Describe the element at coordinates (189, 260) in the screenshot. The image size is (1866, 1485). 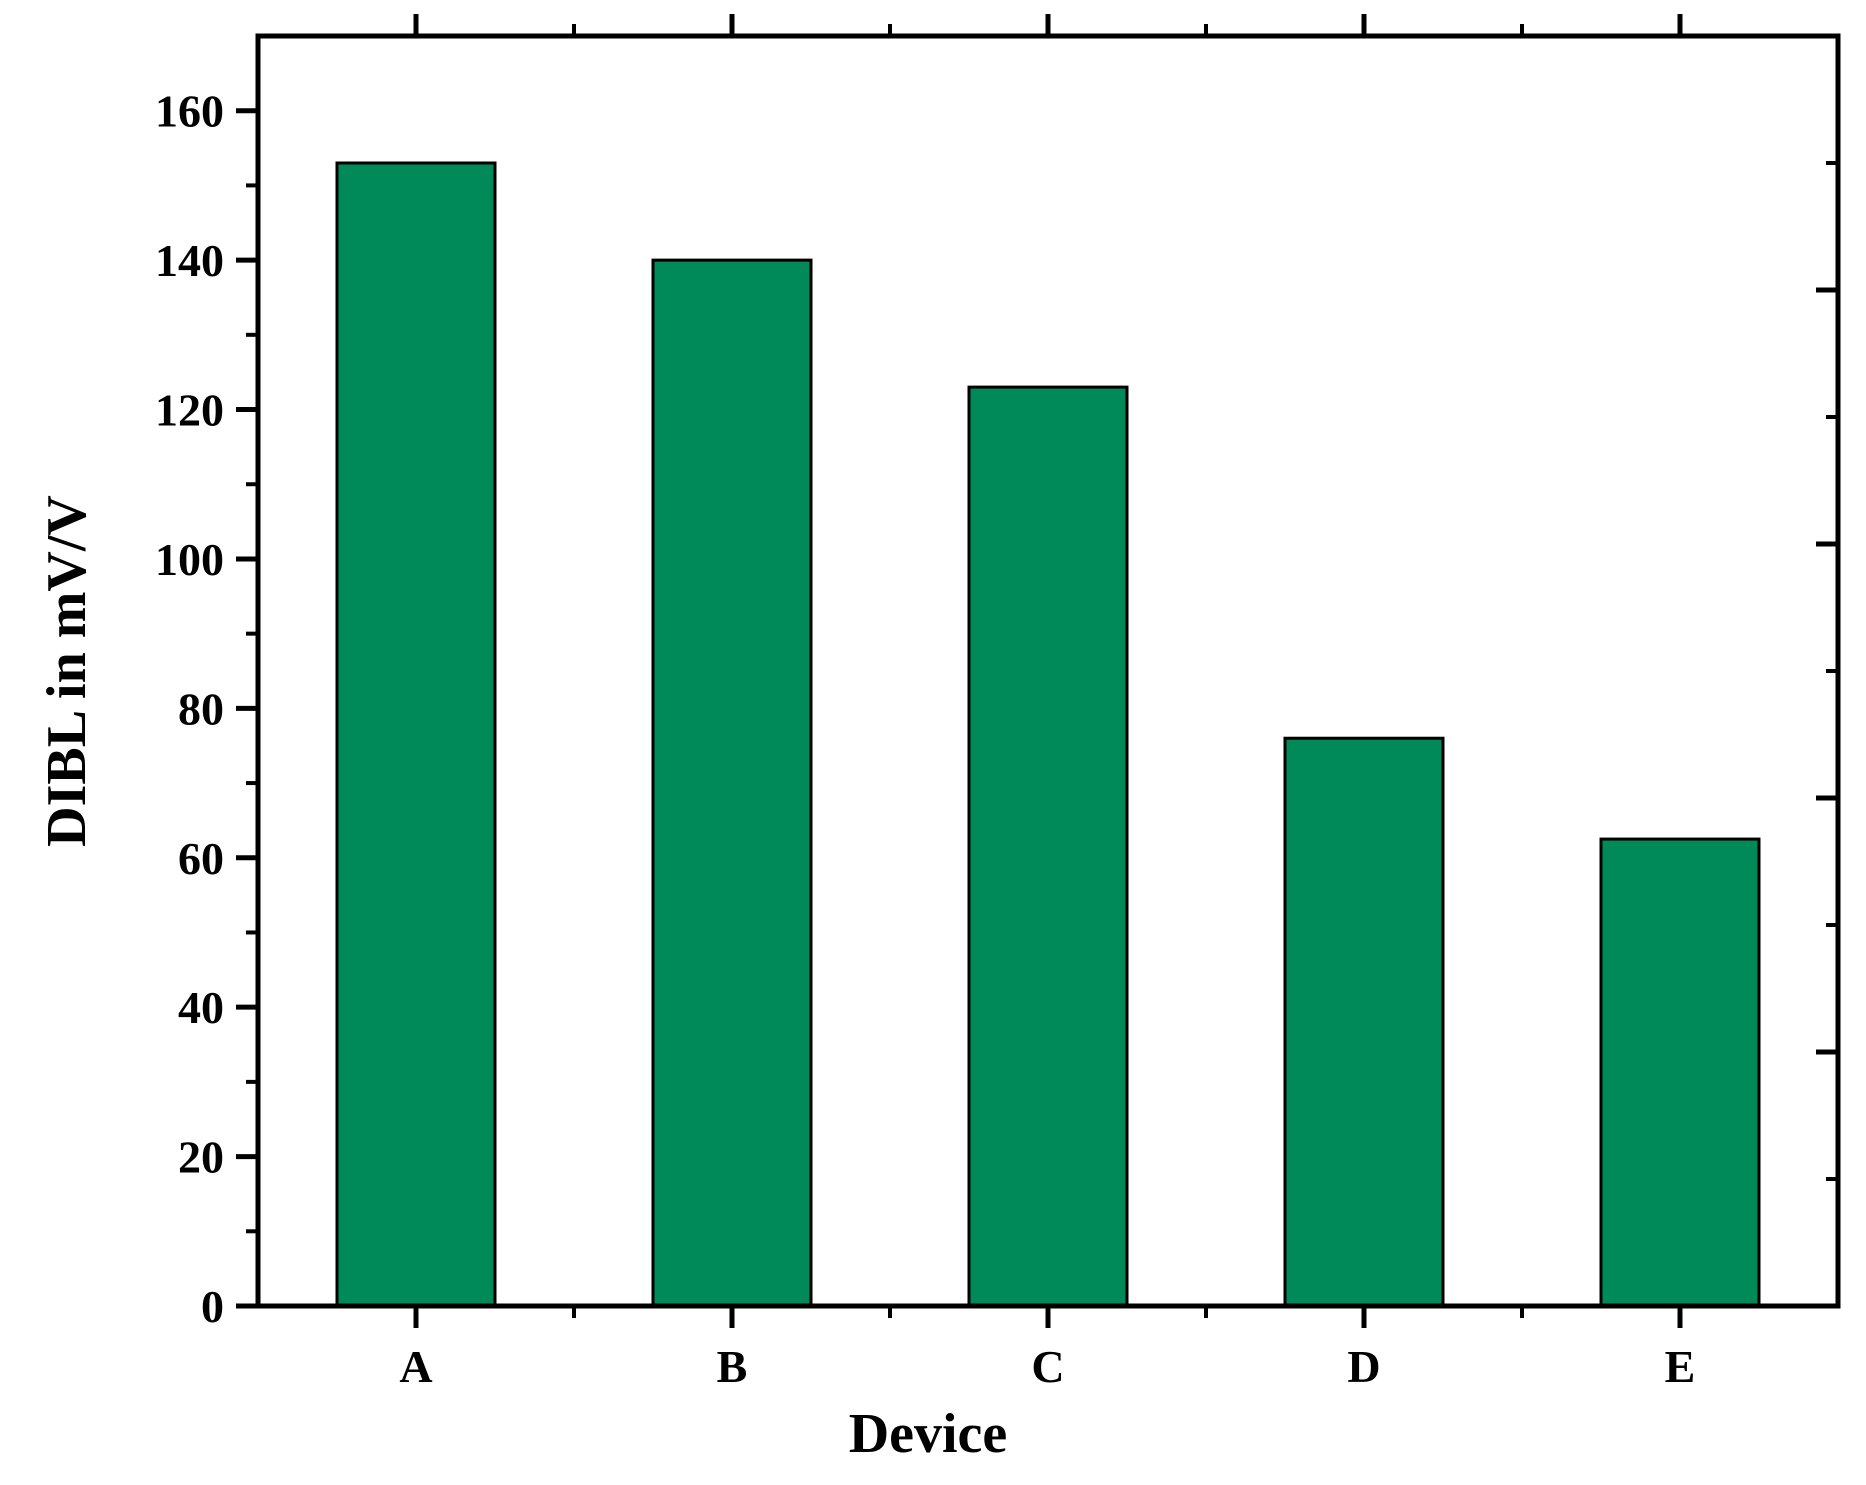
I see `y-tick-label: 140` at that location.